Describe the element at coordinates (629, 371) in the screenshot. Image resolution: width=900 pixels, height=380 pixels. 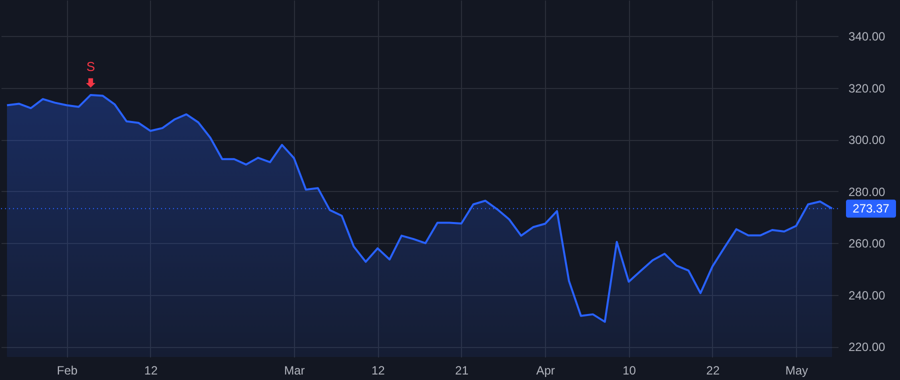
I see `x-tick-label: 10` at that location.